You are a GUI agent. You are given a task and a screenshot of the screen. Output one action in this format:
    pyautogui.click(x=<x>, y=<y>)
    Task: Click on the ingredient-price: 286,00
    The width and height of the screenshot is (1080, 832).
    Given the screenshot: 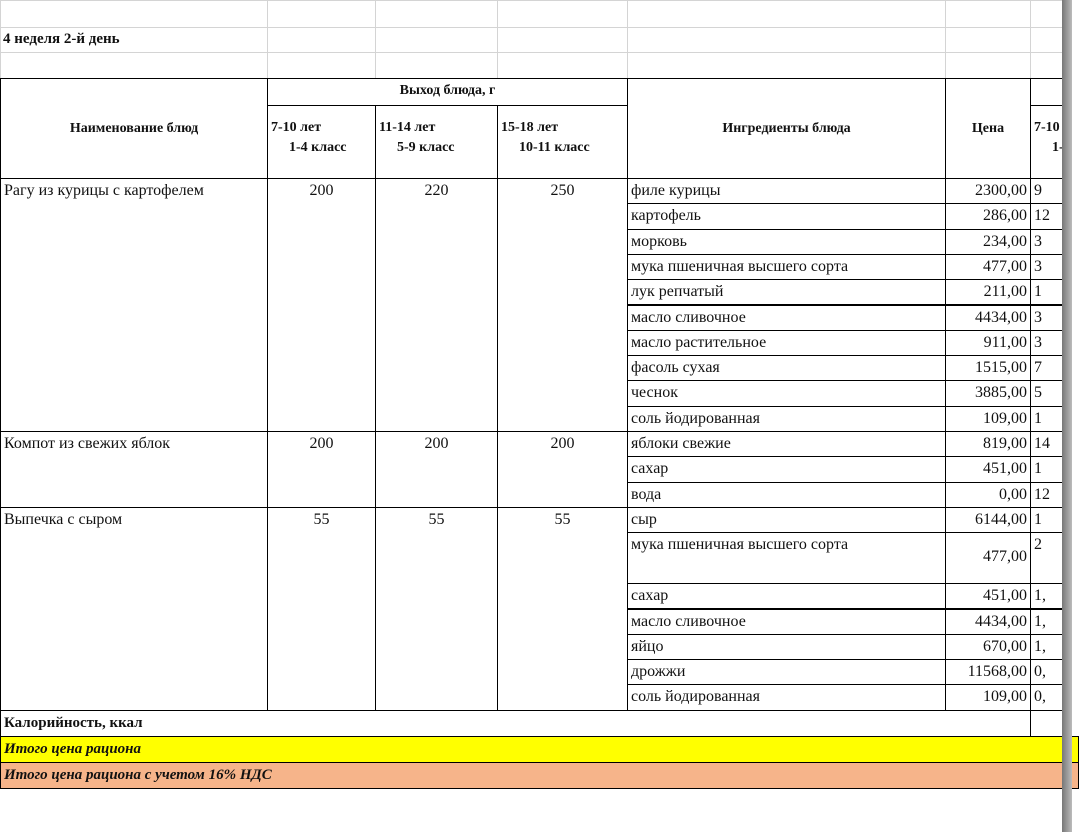 What is the action you would take?
    pyautogui.click(x=988, y=216)
    